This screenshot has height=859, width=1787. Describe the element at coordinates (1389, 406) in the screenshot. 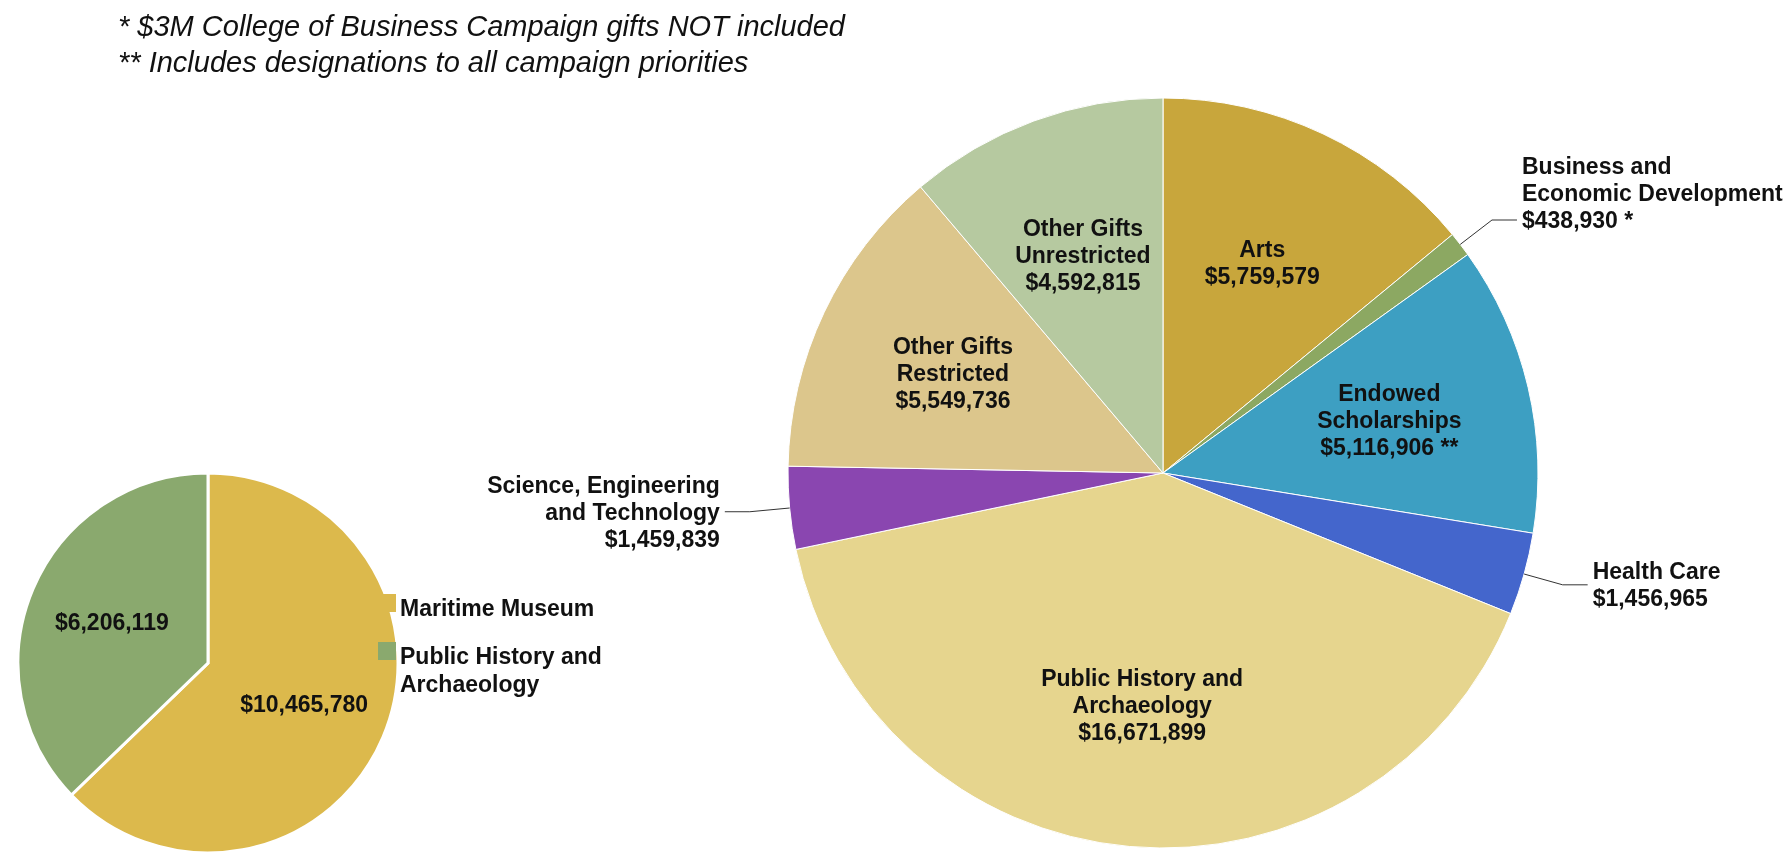

I see `slice-label: Endowed Scholarships` at that location.